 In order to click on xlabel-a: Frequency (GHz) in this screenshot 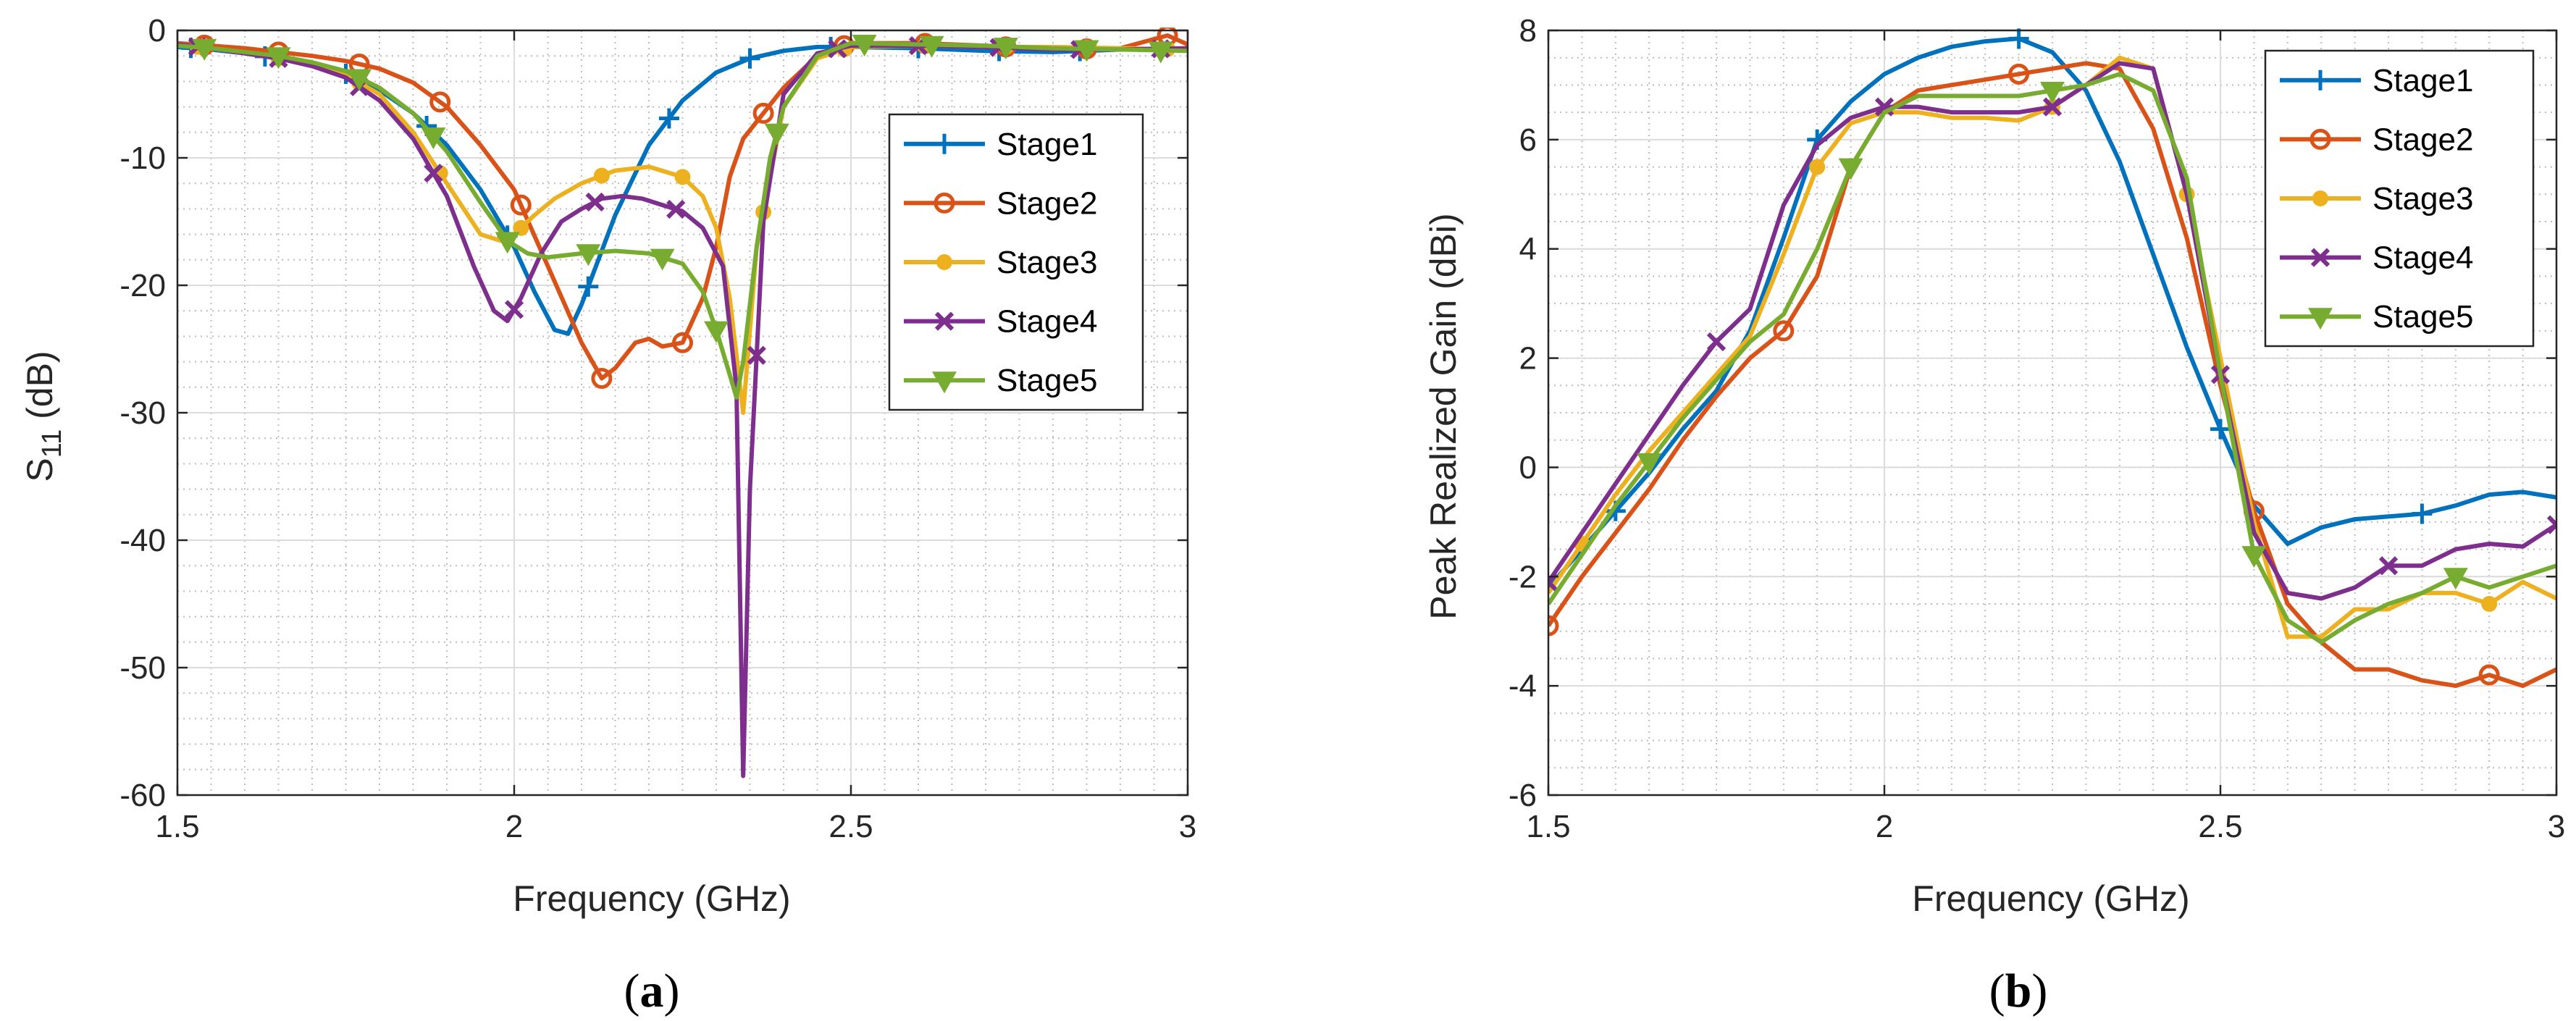, I will do `click(651, 898)`.